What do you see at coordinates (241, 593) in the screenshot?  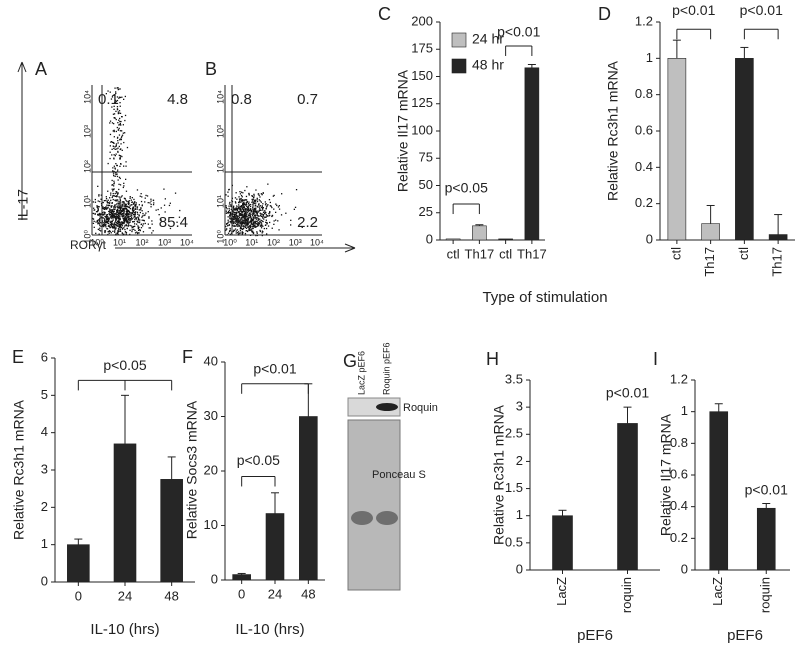 I see `x-tick-label: 0` at bounding box center [241, 593].